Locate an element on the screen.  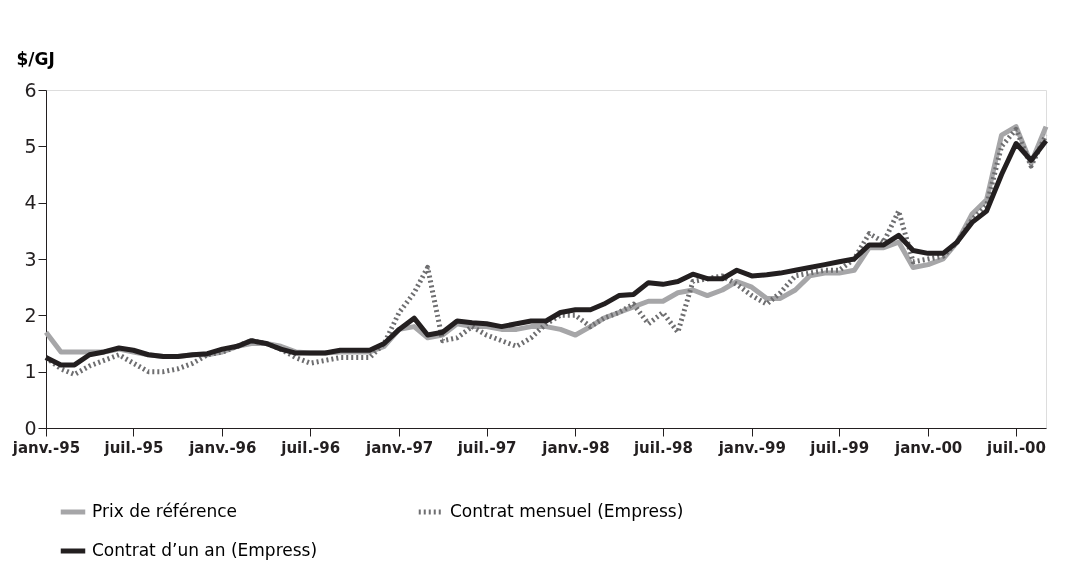
y-tick-label: 6 is located at coordinates (30, 89).